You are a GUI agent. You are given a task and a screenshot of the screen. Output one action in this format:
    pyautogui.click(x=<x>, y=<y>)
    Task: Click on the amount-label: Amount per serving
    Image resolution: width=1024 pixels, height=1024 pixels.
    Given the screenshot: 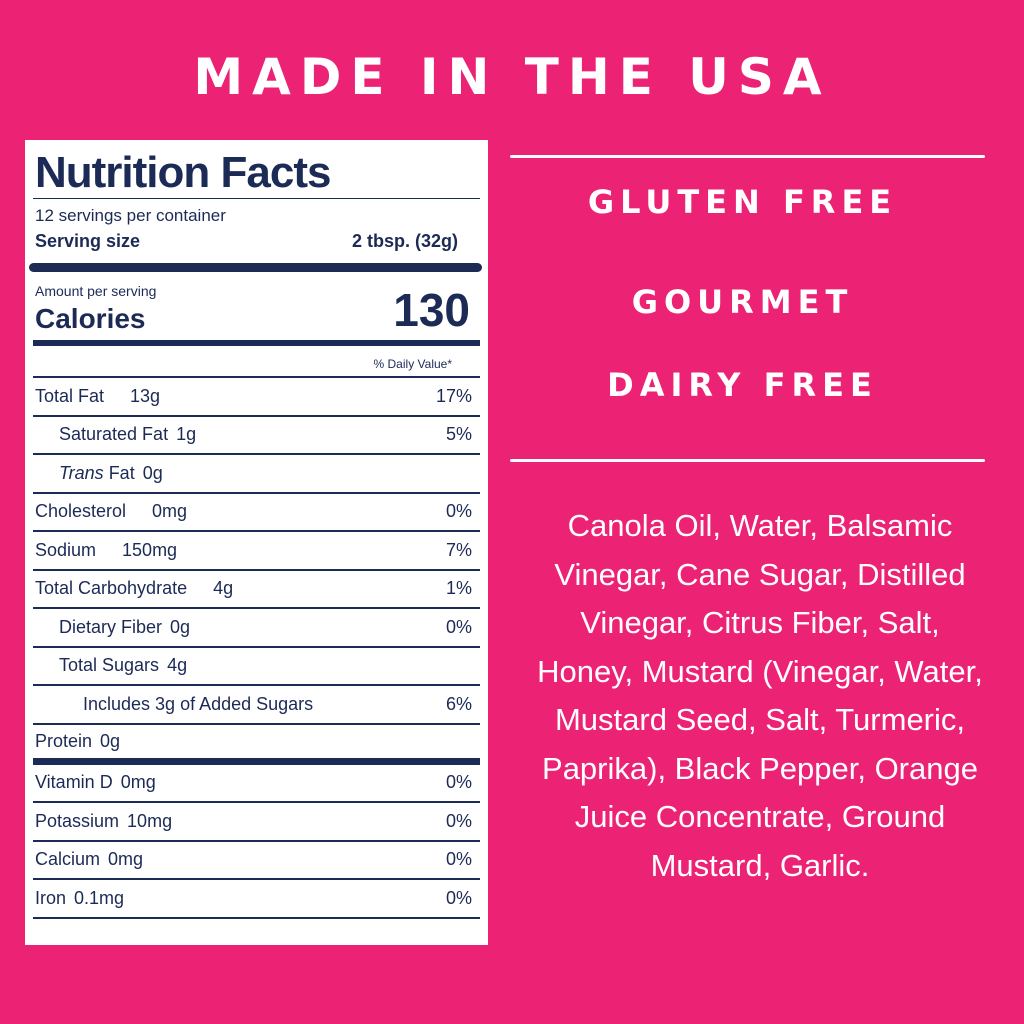 What is the action you would take?
    pyautogui.click(x=96, y=291)
    